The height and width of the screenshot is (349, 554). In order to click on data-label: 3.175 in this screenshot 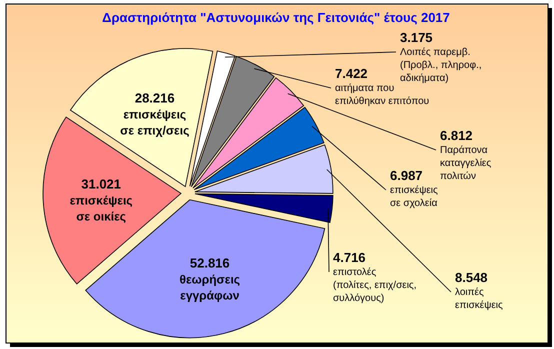, I will do `click(416, 37)`.